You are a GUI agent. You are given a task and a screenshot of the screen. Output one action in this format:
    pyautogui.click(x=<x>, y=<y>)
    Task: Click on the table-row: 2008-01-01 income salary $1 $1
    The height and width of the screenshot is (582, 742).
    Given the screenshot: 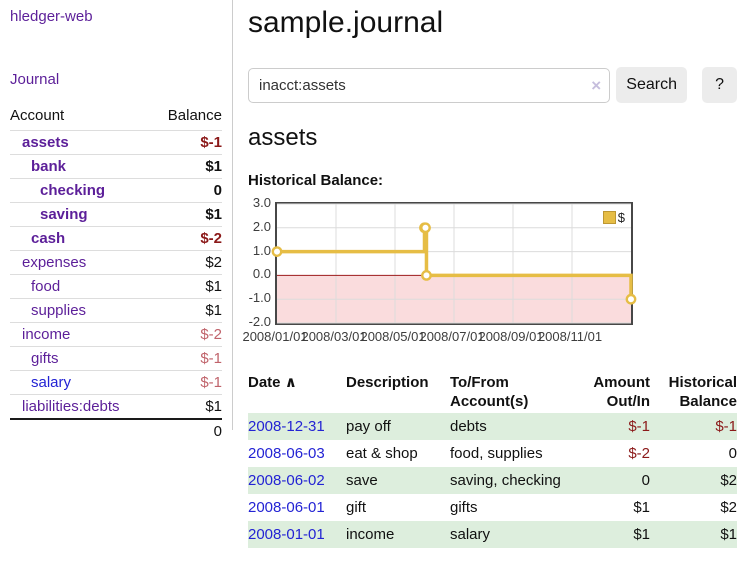 What is the action you would take?
    pyautogui.click(x=492, y=534)
    